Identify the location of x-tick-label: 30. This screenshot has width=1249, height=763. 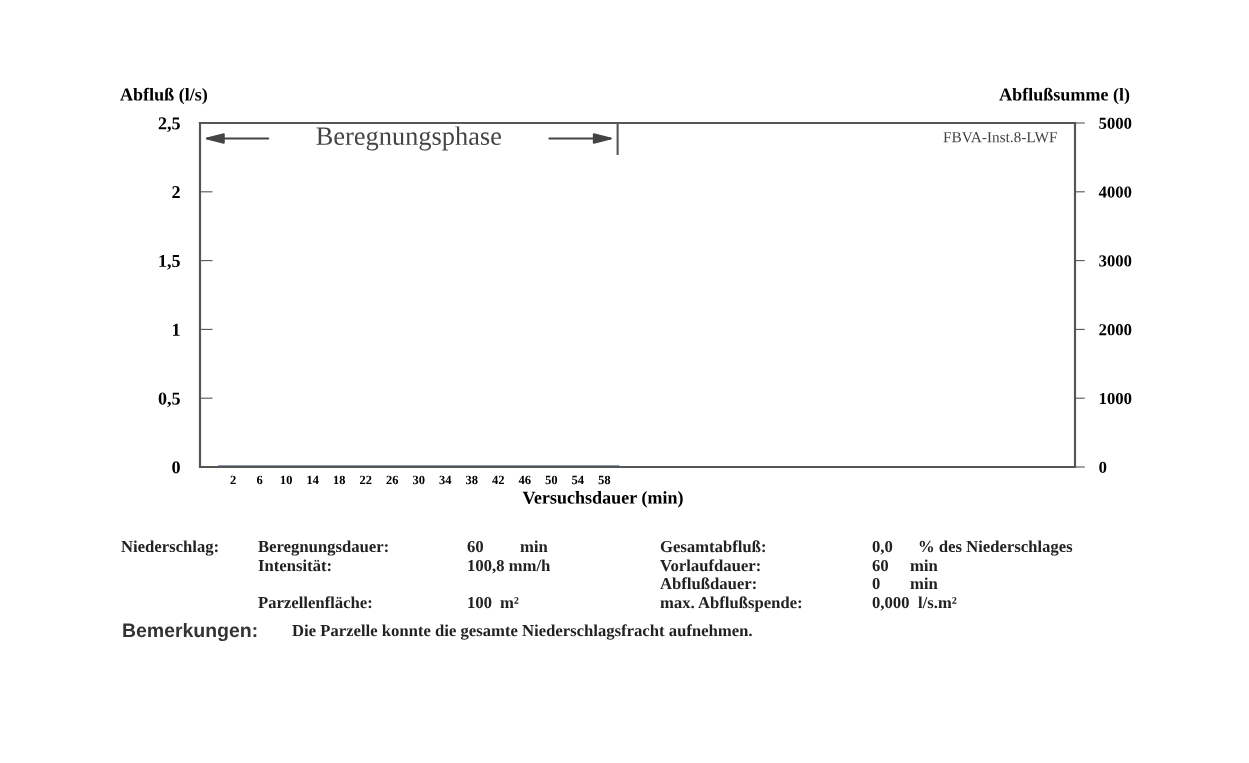
(418, 480).